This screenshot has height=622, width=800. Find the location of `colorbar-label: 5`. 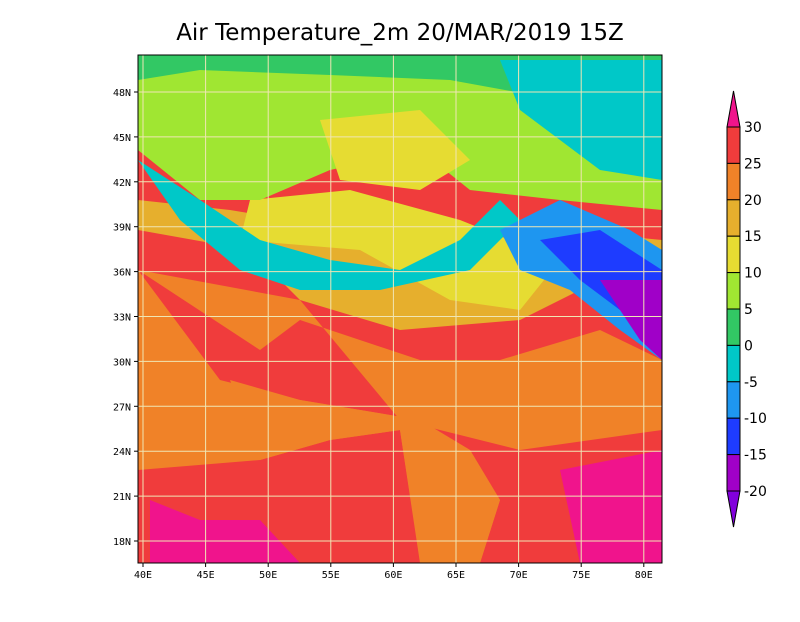

colorbar-label: 5 is located at coordinates (748, 310).